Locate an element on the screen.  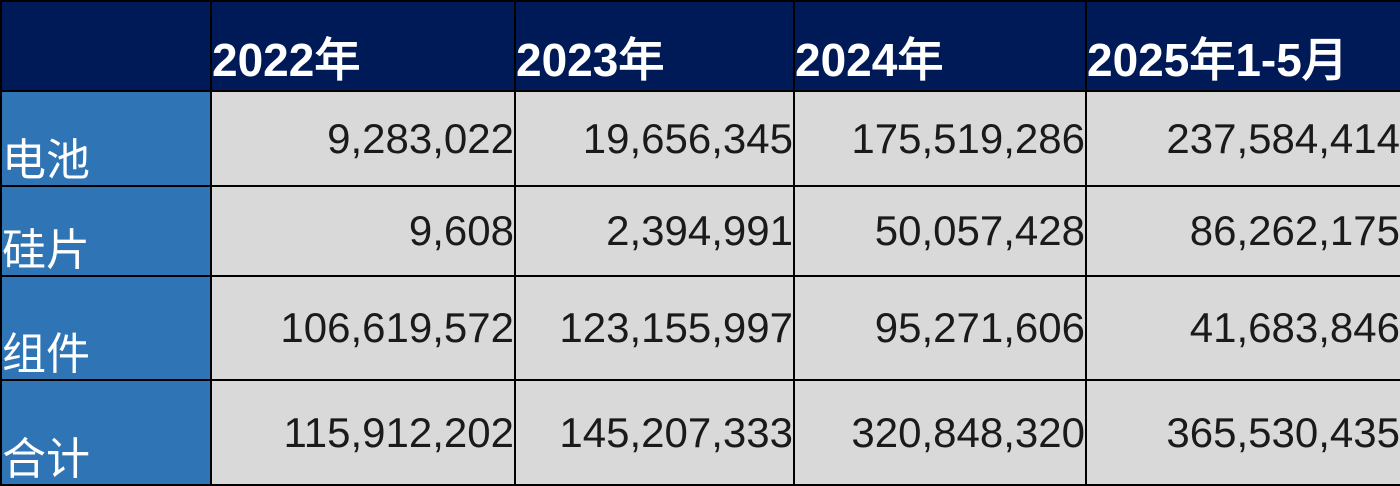
column-header-2022: 2022年 is located at coordinates (363, 46).